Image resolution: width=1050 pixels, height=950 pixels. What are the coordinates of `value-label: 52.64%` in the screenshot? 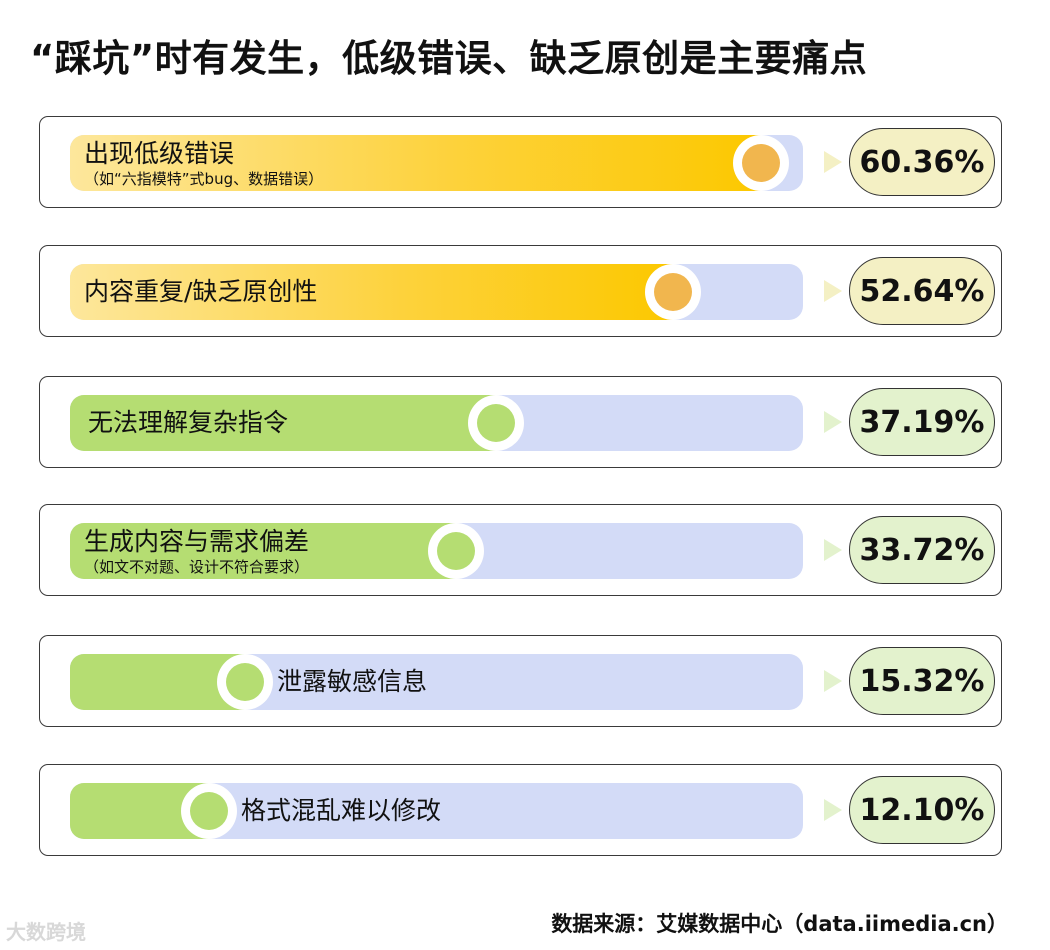 It's located at (922, 291).